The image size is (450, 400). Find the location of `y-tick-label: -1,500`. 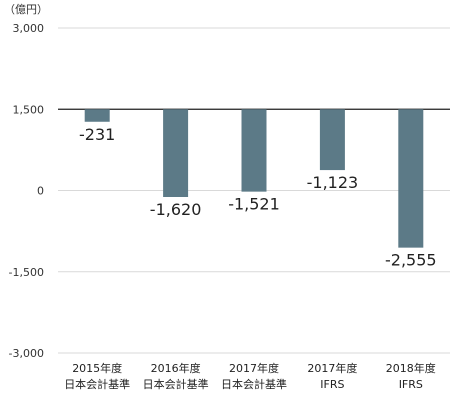

y-tick-label: -1,500 is located at coordinates (26, 272).